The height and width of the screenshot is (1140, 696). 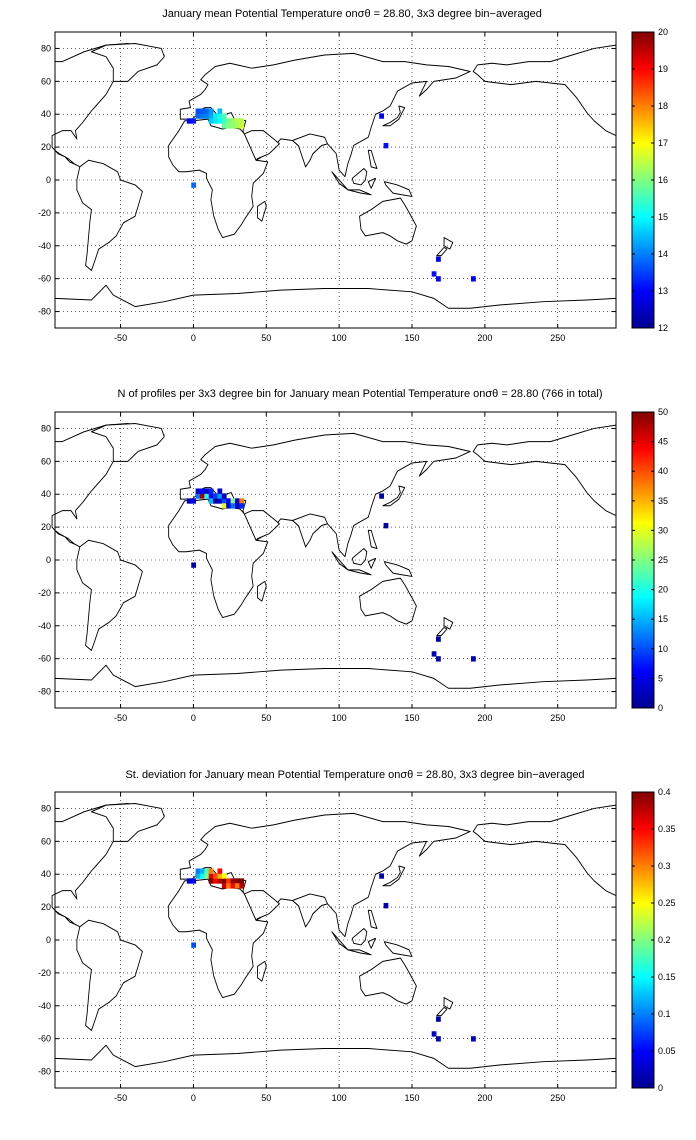 I want to click on colorbar-tick-label: 0, so click(x=660, y=708).